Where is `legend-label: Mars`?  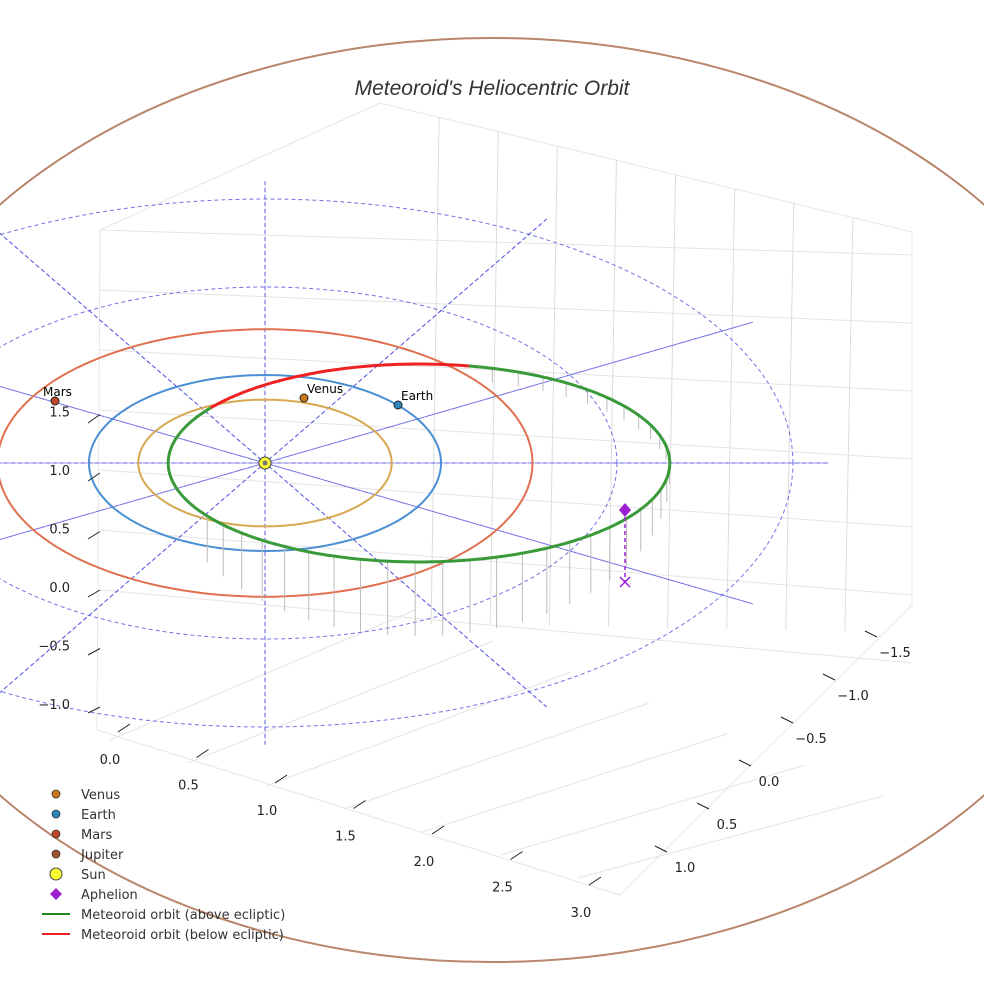
legend-label: Mars is located at coordinates (97, 835).